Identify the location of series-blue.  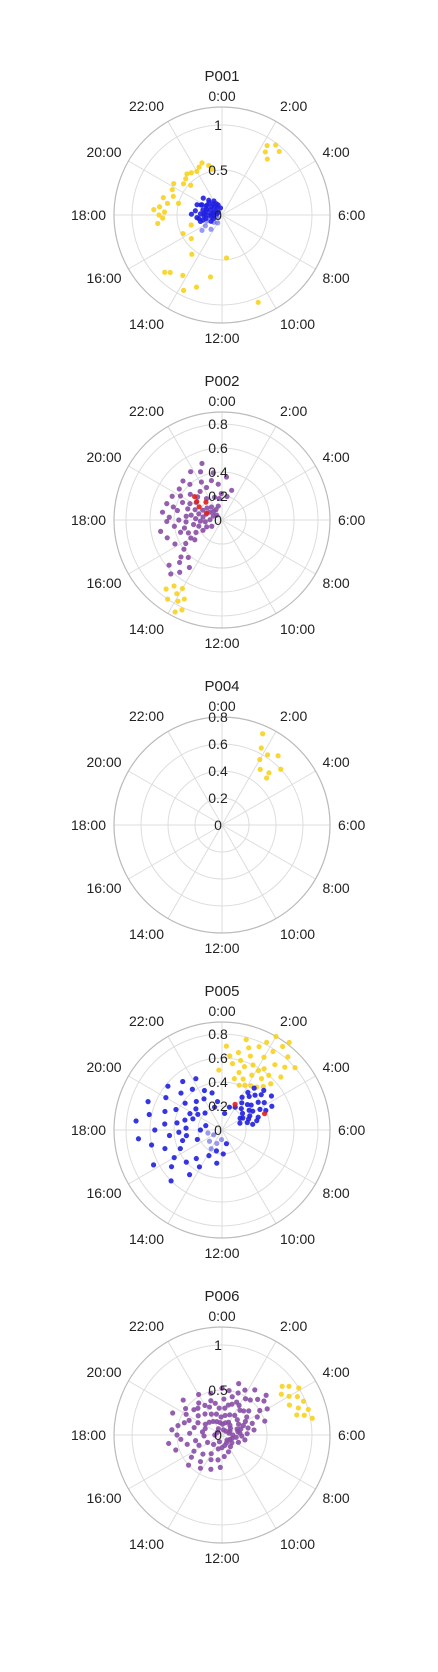
(206, 209).